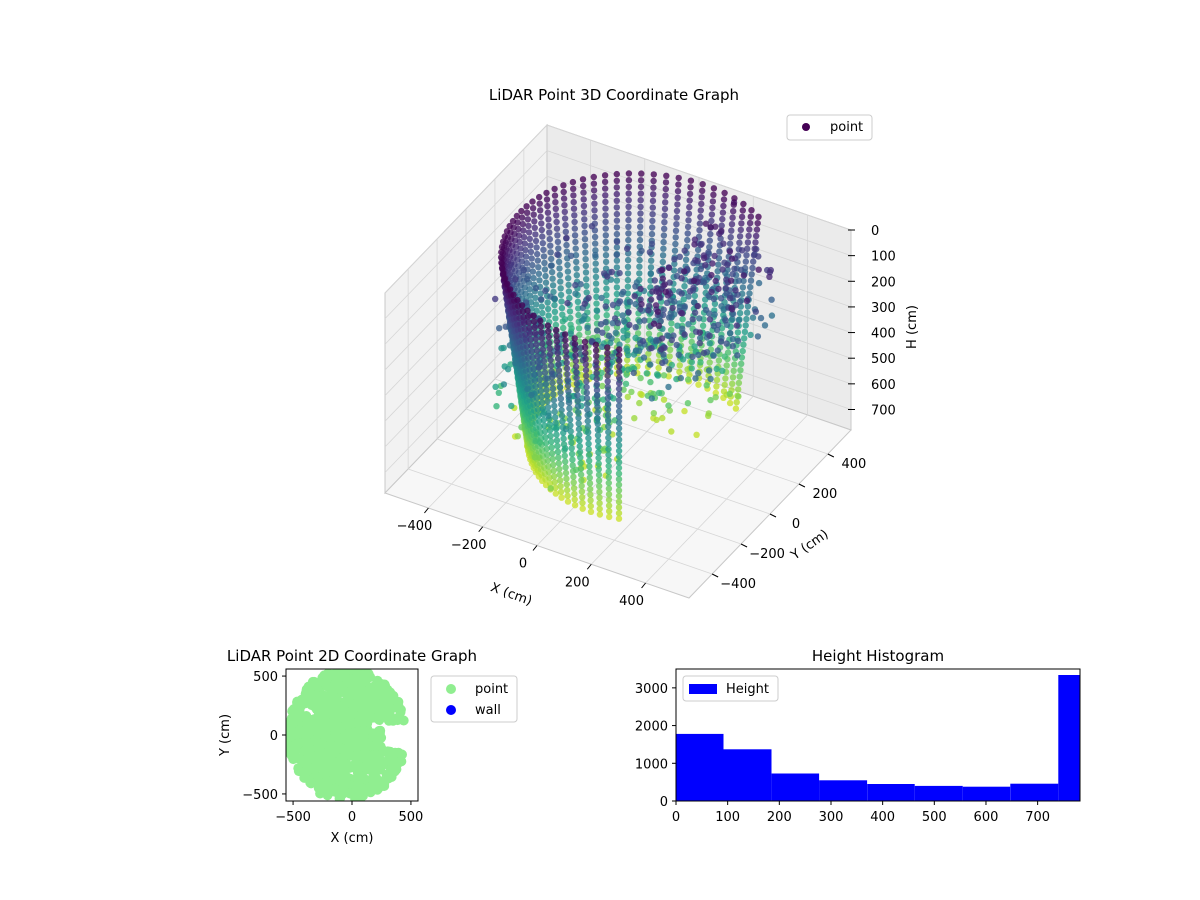 This screenshot has width=1200, height=900. What do you see at coordinates (347, 735) in the screenshot?
I see `chart-2d-points` at bounding box center [347, 735].